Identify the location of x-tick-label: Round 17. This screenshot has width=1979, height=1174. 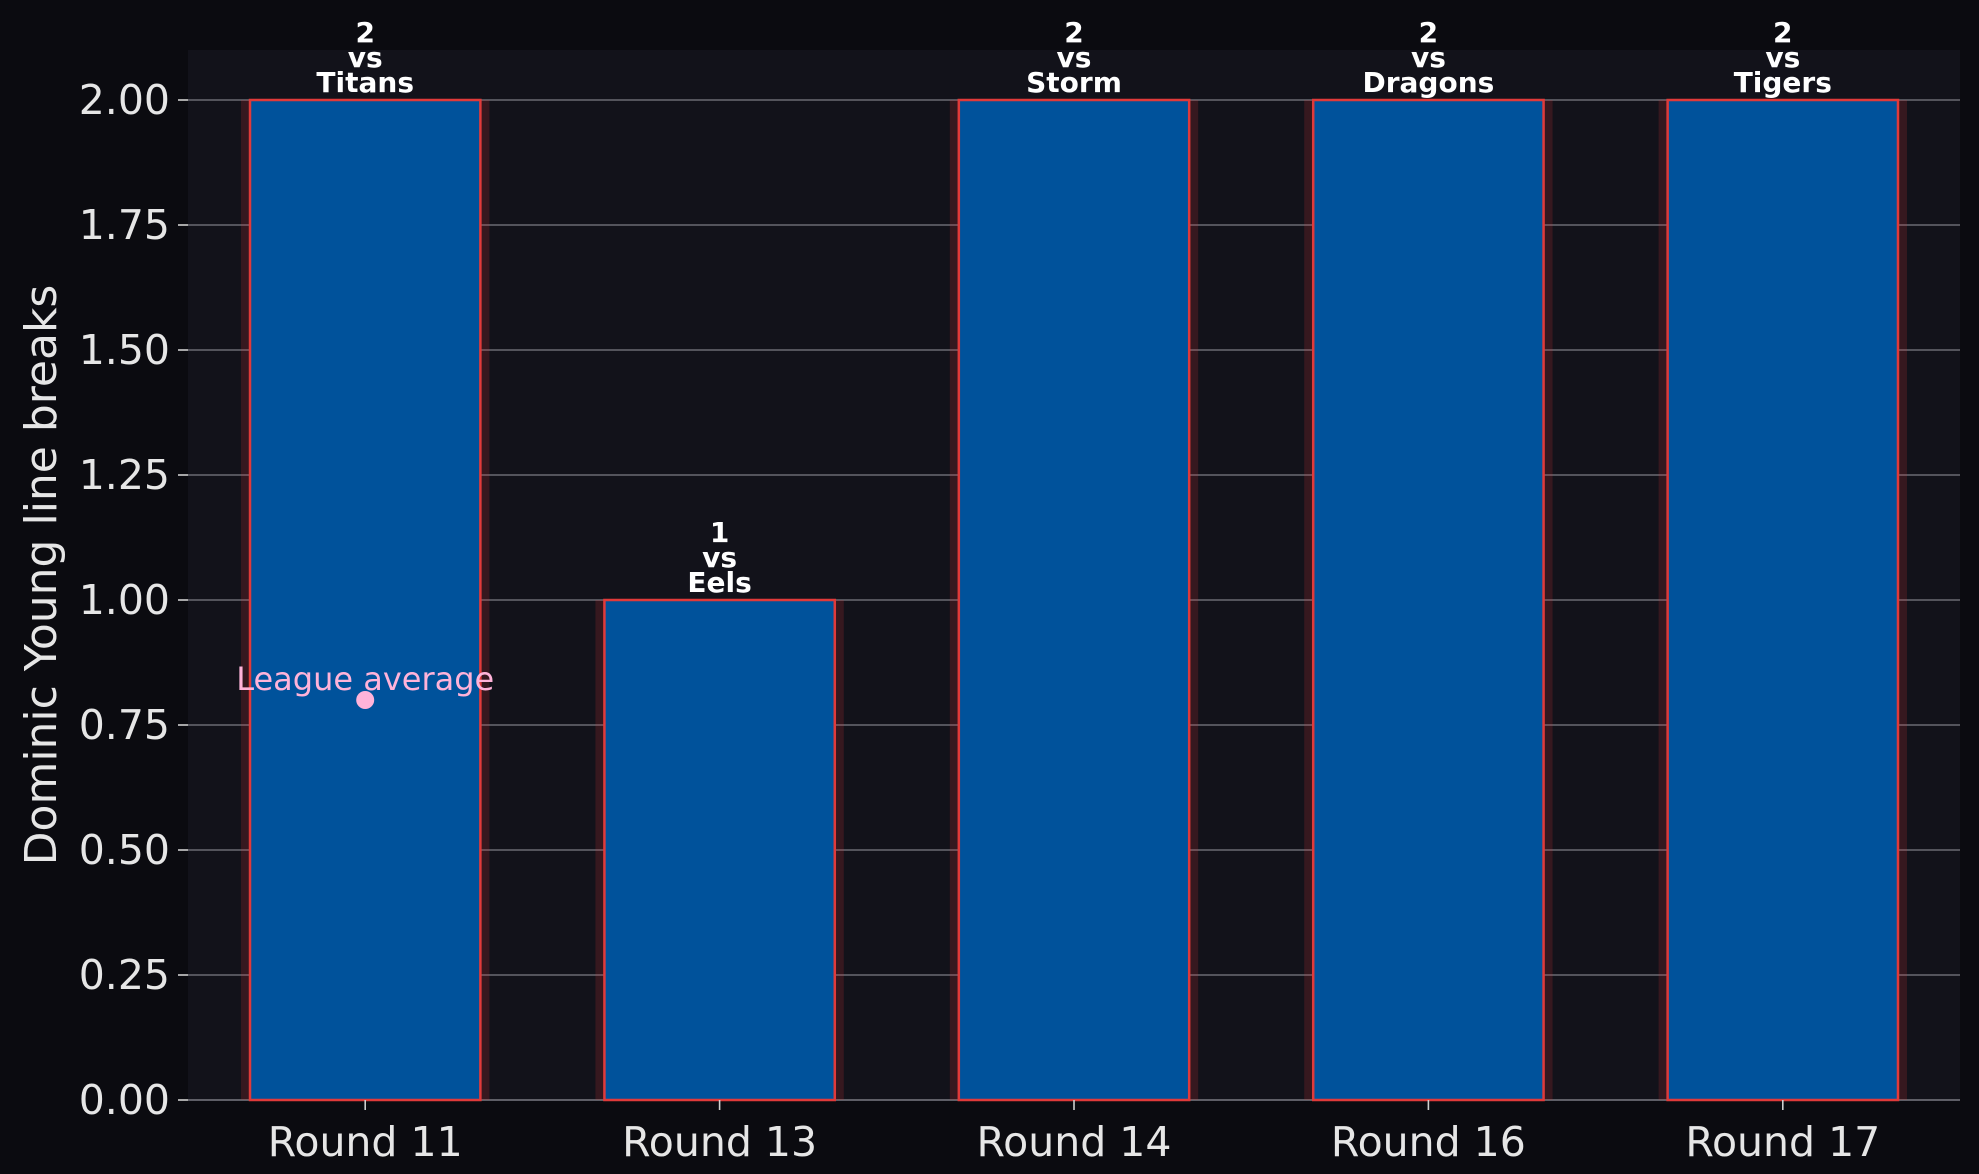
(1782, 1142).